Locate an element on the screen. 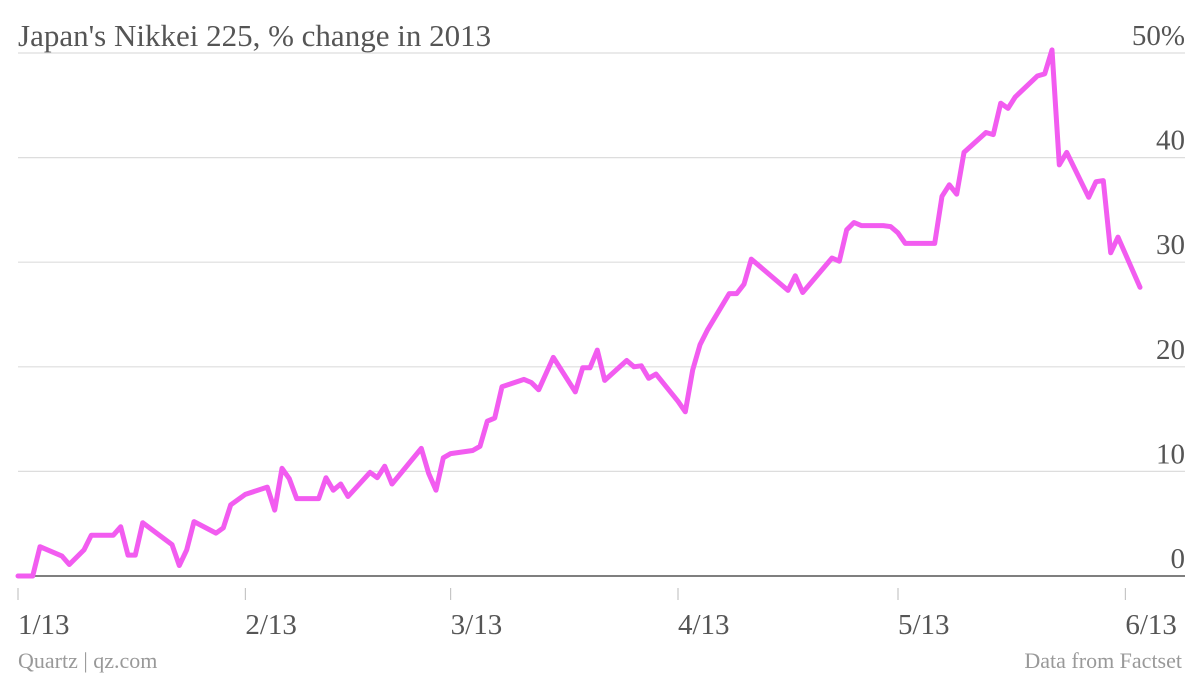  y-tick-label: 40 is located at coordinates (1170, 141).